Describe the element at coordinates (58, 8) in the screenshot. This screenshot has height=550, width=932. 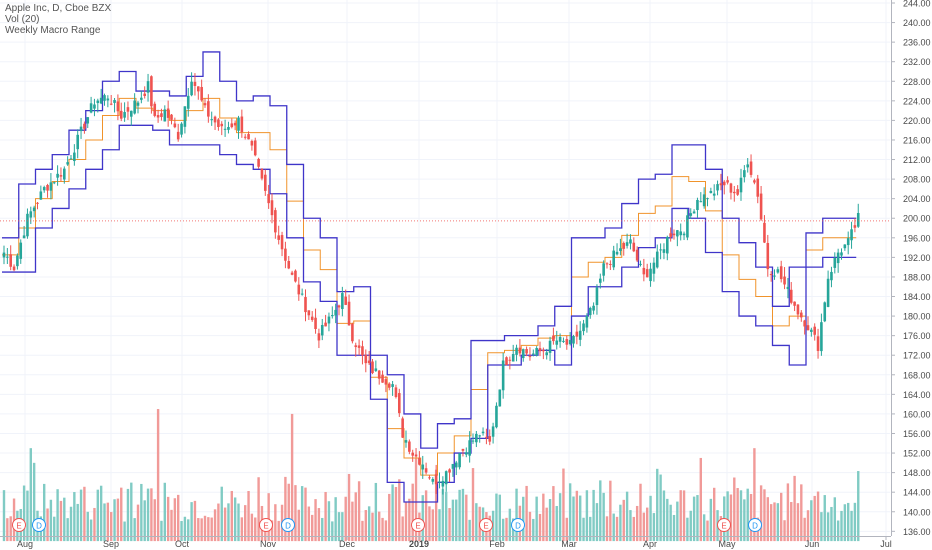
I see `symbol-title: Apple Inc, D, Cboe BZX` at that location.